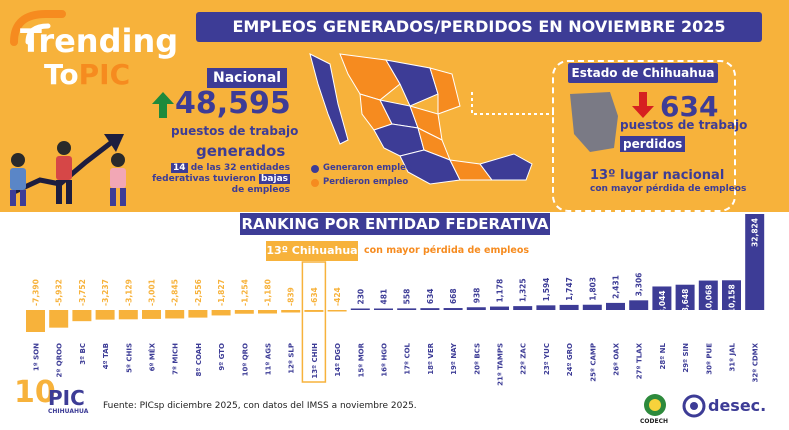 The width and height of the screenshot is (789, 430). Describe the element at coordinates (737, 405) in the screenshot. I see `desec-label: desec.` at that location.